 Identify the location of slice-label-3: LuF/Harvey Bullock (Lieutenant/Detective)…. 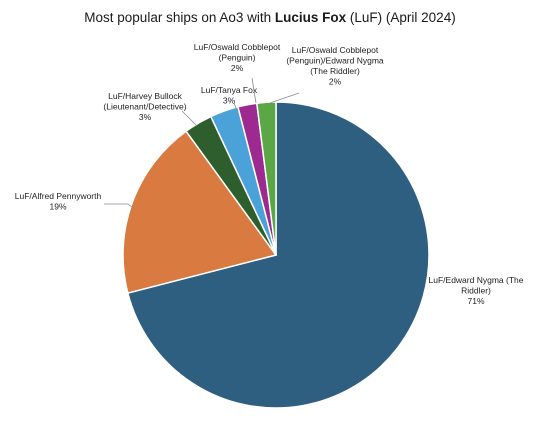
(144, 106).